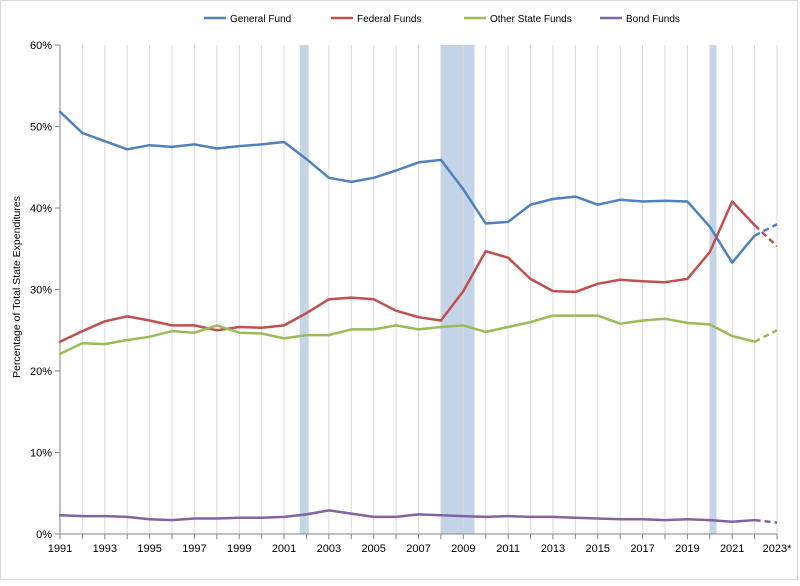 The width and height of the screenshot is (800, 586). Describe the element at coordinates (41, 454) in the screenshot. I see `y-tick-label: 10%` at that location.